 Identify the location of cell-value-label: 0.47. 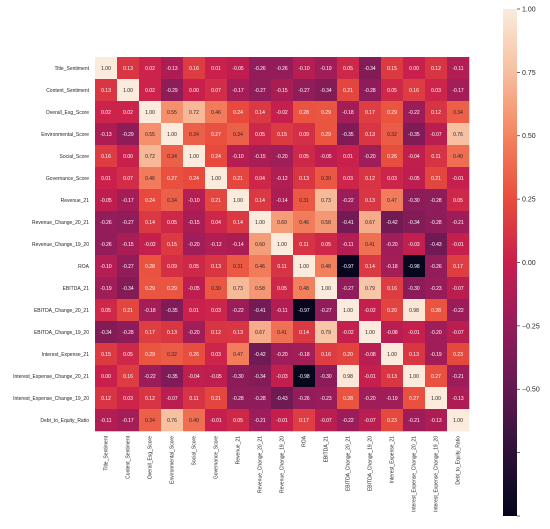
(392, 201).